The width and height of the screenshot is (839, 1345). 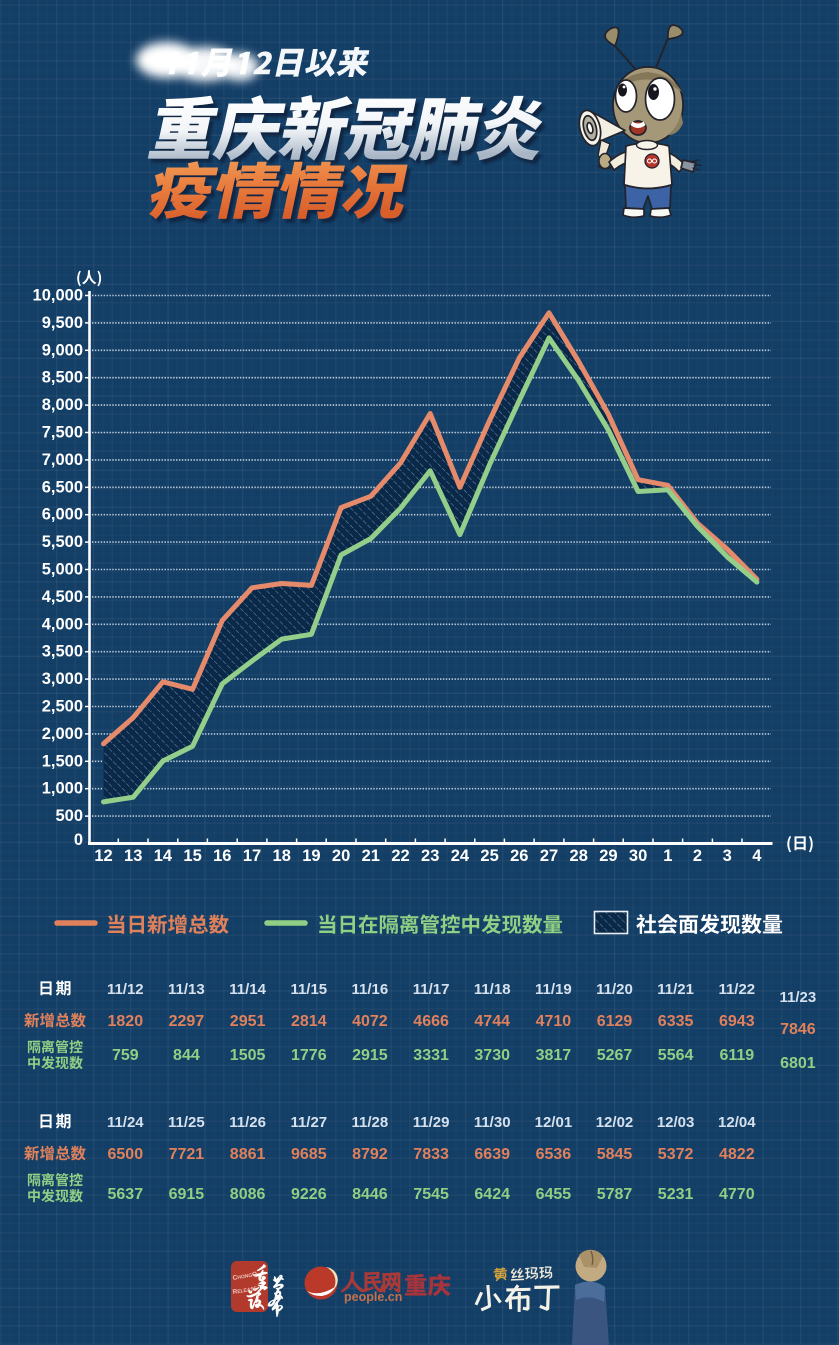 What do you see at coordinates (62, 378) in the screenshot?
I see `svg-text: 8,500` at bounding box center [62, 378].